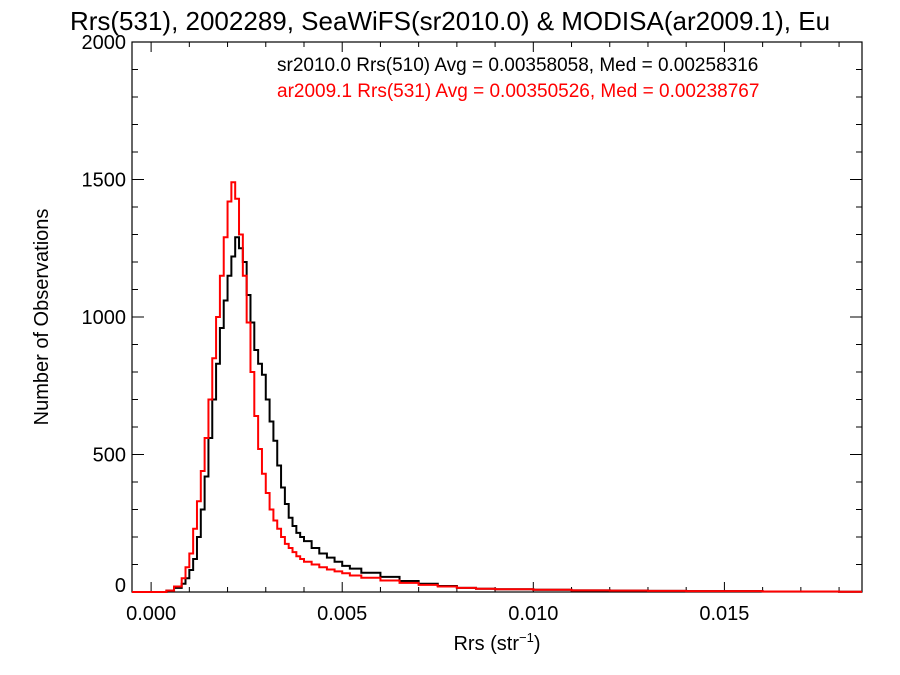 This screenshot has width=900, height=675. I want to click on y-tick-label: 500, so click(109, 456).